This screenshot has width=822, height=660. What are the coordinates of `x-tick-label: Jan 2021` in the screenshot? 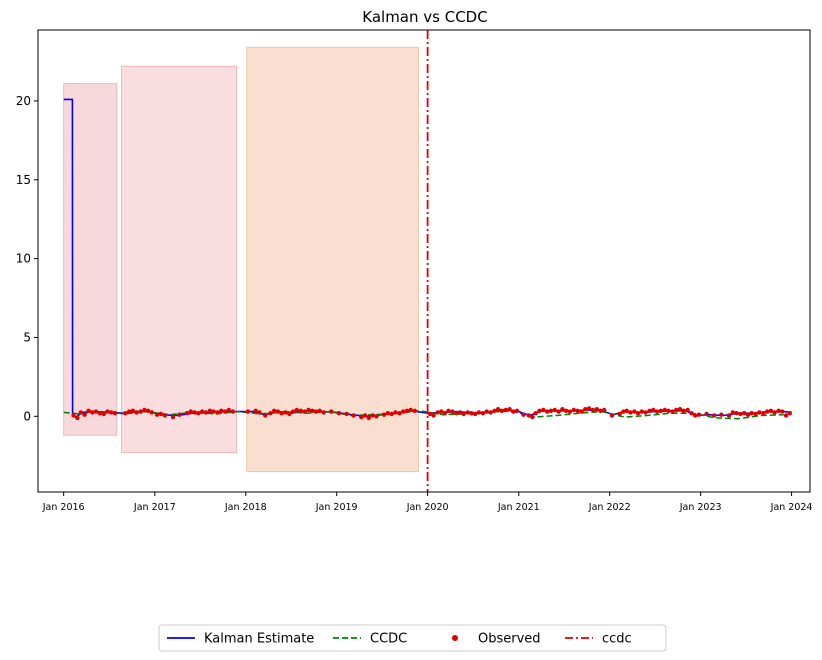 It's located at (518, 507).